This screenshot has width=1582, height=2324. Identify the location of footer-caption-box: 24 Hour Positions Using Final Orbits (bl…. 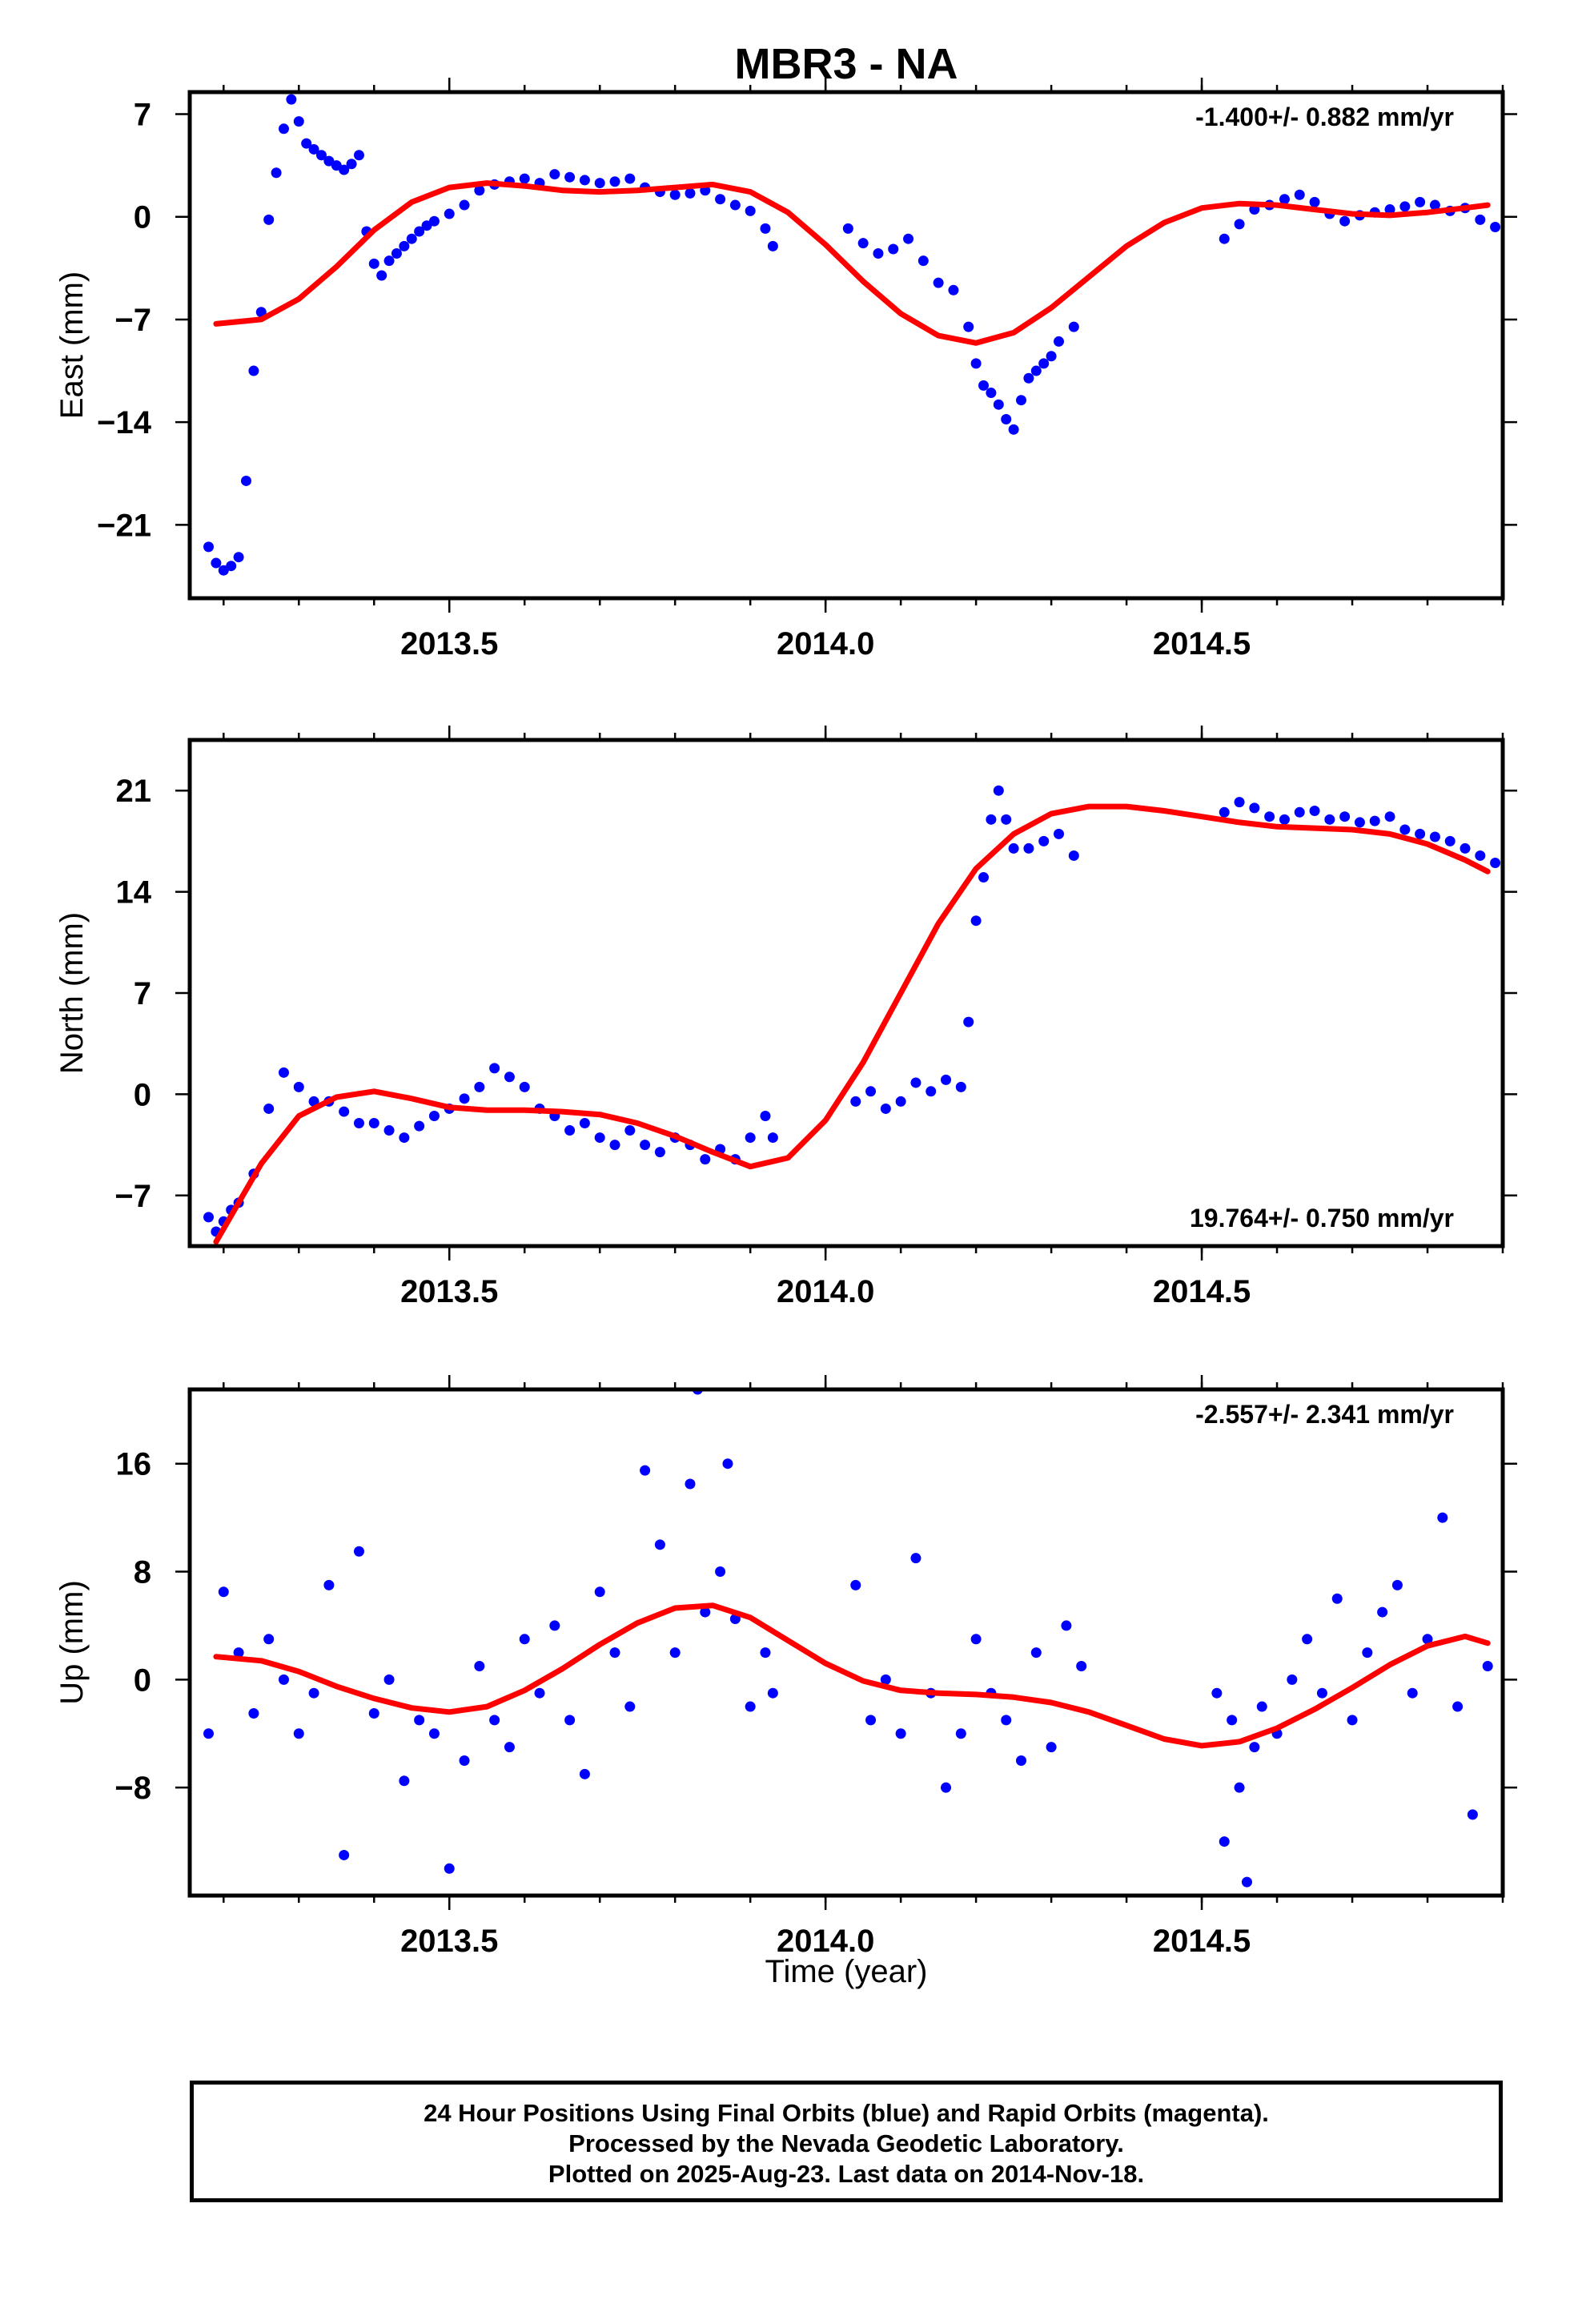
(847, 2141).